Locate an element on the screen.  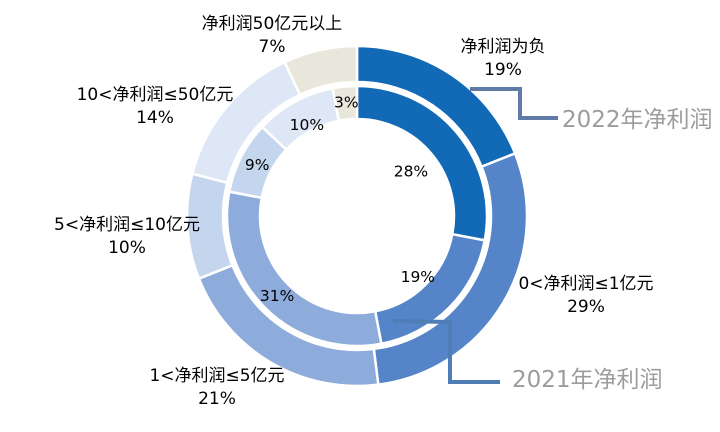
outer-label-net-profit-negative: 净利润为负 19% is located at coordinates (503, 59).